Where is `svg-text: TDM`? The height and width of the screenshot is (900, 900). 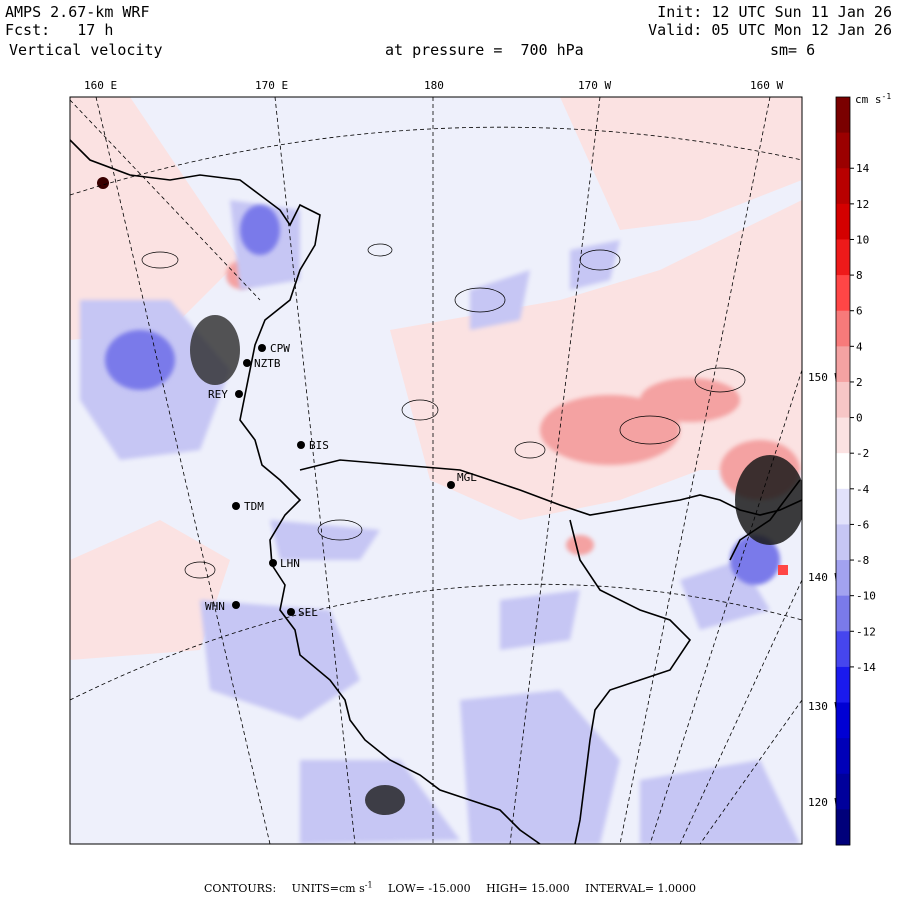
svg-text: TDM is located at coordinates (254, 506).